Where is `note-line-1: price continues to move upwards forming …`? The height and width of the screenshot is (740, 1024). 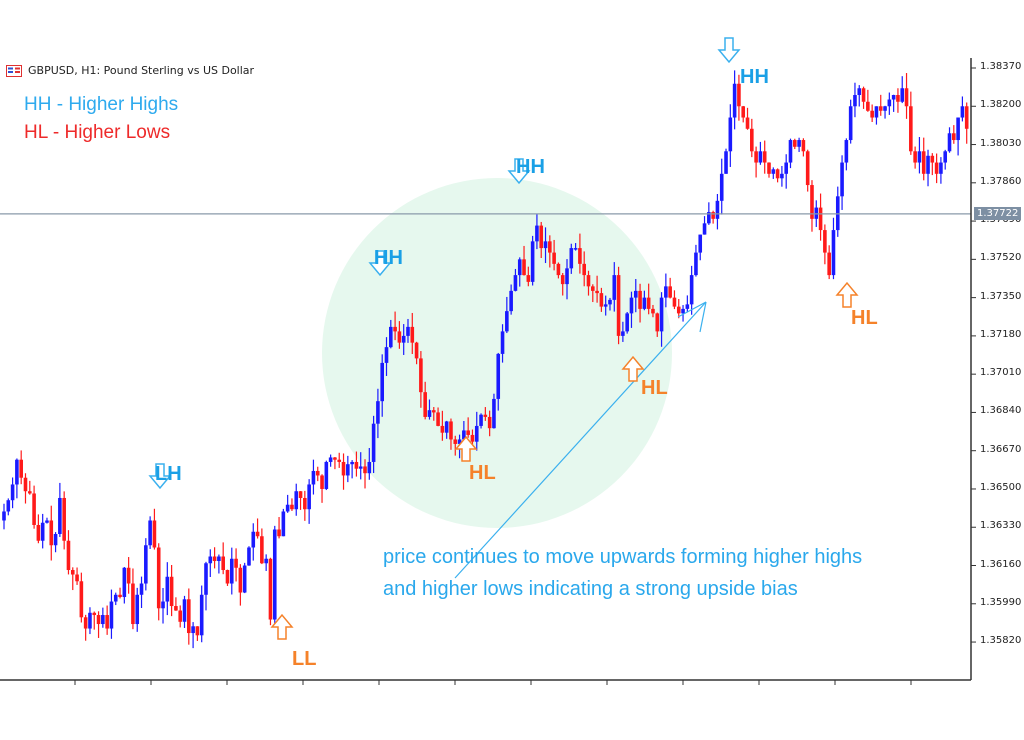 note-line-1: price continues to move upwards forming … is located at coordinates (623, 557).